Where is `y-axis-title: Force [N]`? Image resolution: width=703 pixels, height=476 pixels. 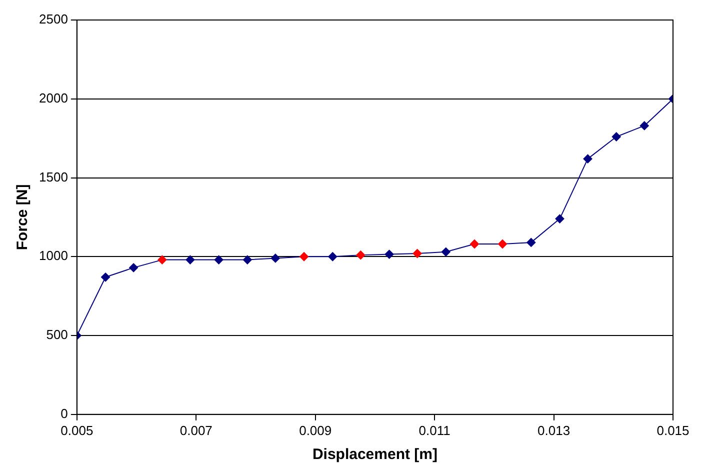 y-axis-title: Force [N] is located at coordinates (23, 217).